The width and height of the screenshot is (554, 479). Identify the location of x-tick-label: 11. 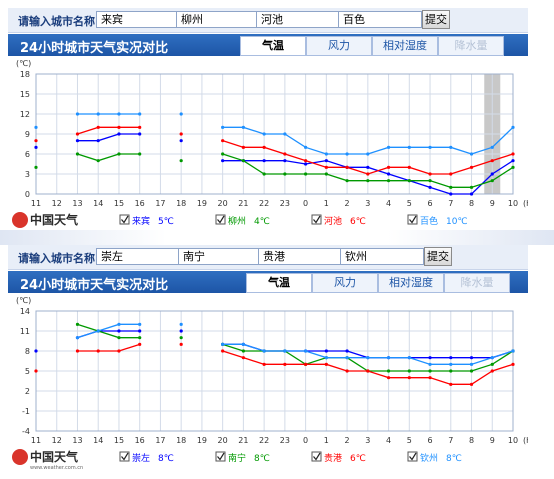
(36, 440).